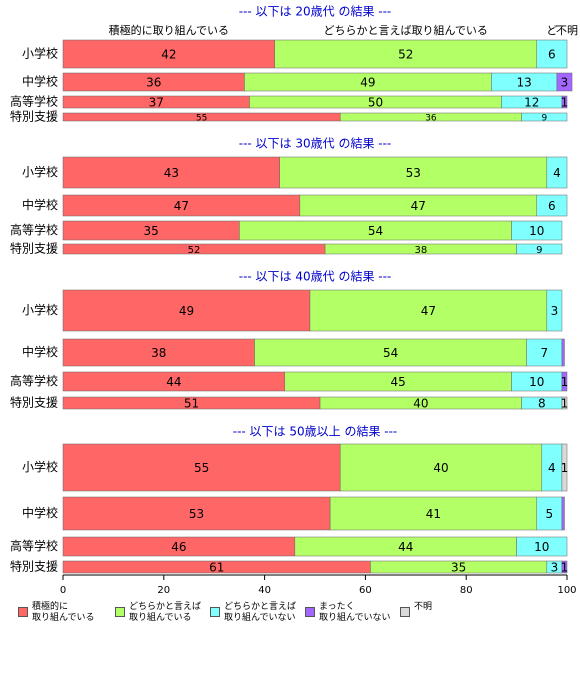 The width and height of the screenshot is (580, 694). I want to click on legend-item: まったく 取り組んでいない, so click(348, 613).